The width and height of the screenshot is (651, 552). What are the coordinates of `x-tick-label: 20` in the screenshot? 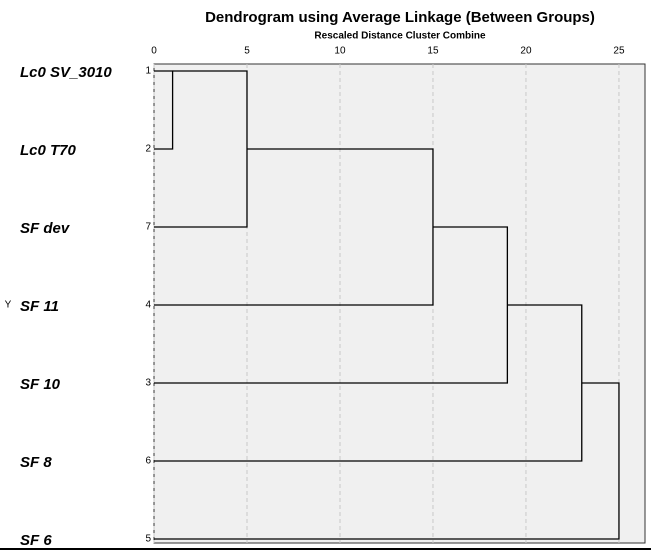 It's located at (526, 51).